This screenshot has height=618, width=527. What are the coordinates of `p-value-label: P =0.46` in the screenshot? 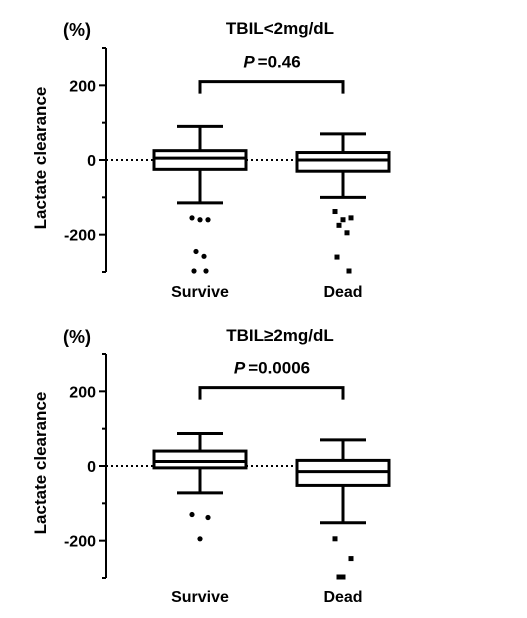 It's located at (271, 62).